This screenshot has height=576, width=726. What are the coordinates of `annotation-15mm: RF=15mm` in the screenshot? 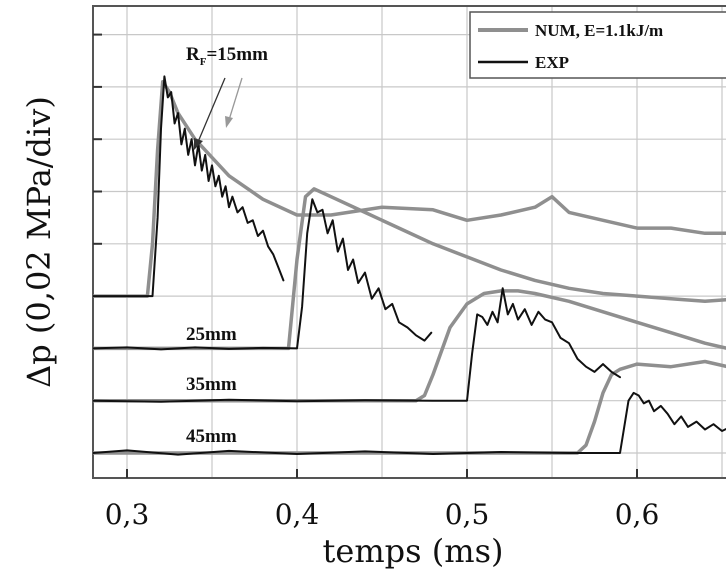 It's located at (227, 56).